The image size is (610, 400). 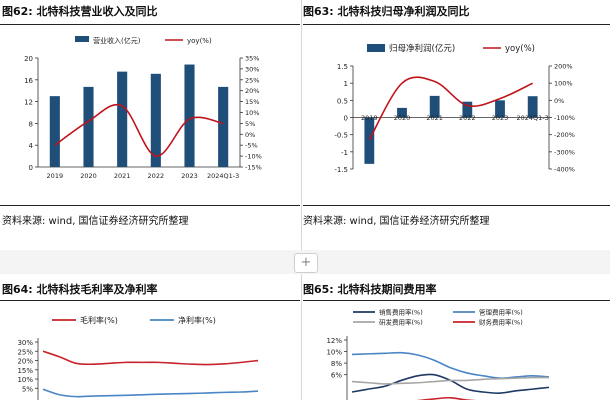 What do you see at coordinates (25, 352) in the screenshot?
I see `y-tick-label: 25%` at bounding box center [25, 352].